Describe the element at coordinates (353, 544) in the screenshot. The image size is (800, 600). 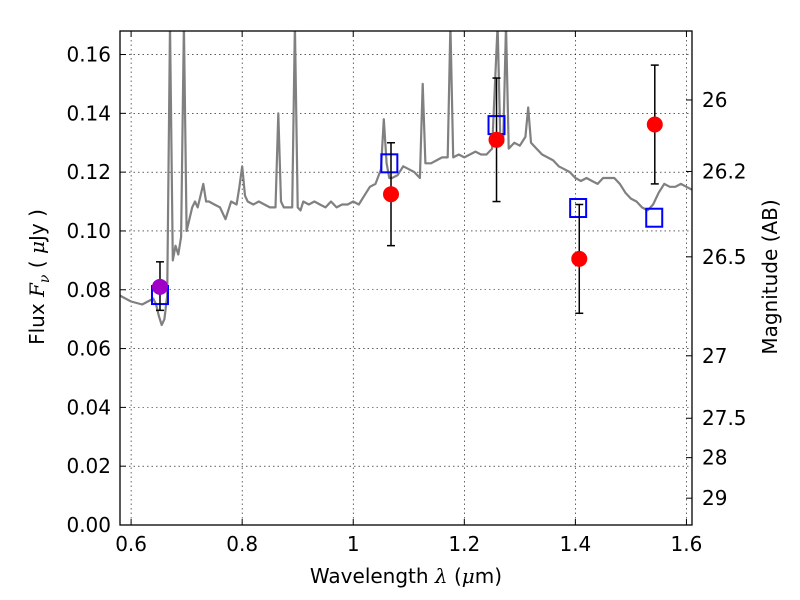
I see `x-tick-label: 1` at that location.